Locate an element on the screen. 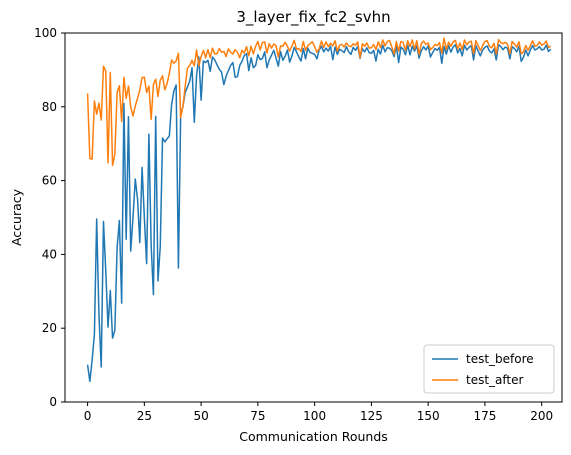 This screenshot has width=571, height=455. x-tick-label: 0 is located at coordinates (88, 416).